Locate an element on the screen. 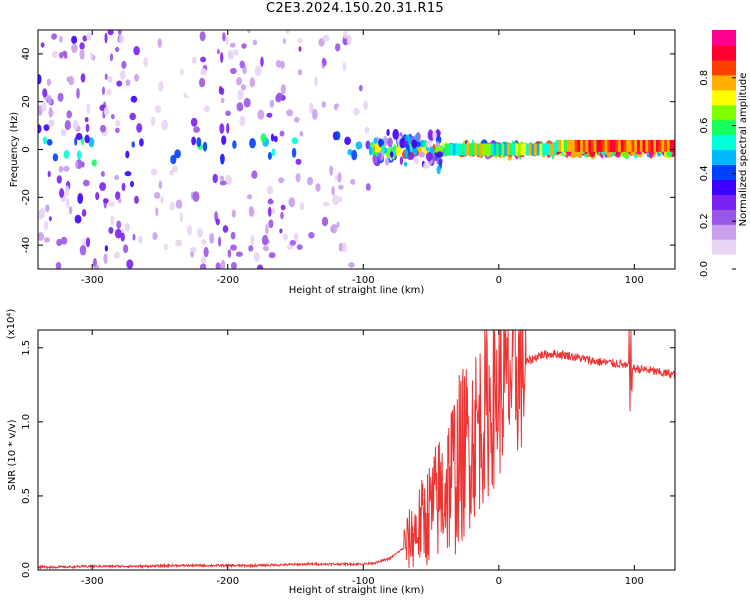  chart-title: C2E3.2024.150.20.31.R15 is located at coordinates (355, 8).